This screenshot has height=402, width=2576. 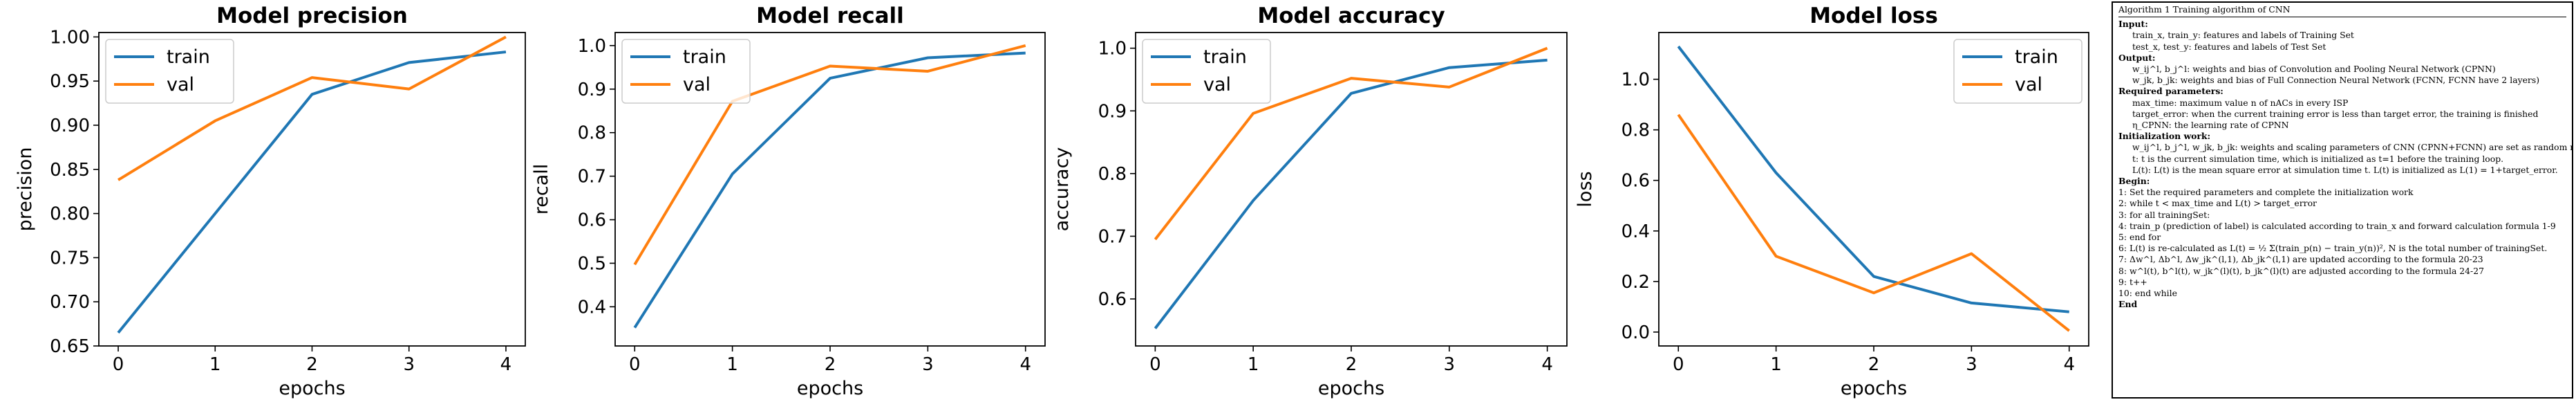 What do you see at coordinates (2171, 91) in the screenshot?
I see `algorithm-line: Required parameters:` at bounding box center [2171, 91].